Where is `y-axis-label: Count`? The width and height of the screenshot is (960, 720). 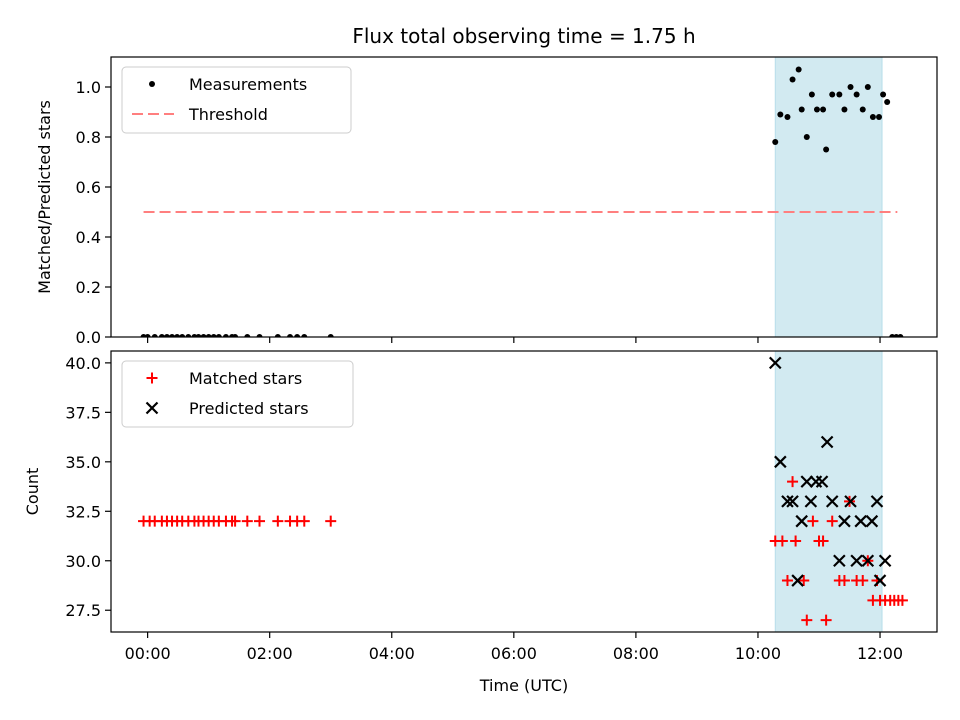
y-axis-label: Count is located at coordinates (32, 492).